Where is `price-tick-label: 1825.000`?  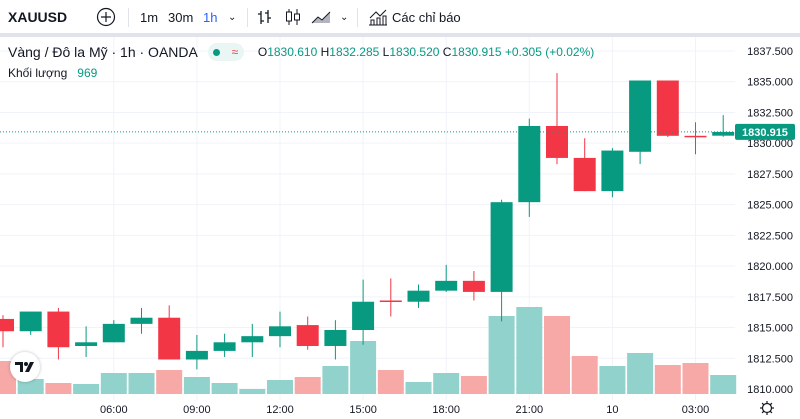 price-tick-label: 1825.000 is located at coordinates (770, 206).